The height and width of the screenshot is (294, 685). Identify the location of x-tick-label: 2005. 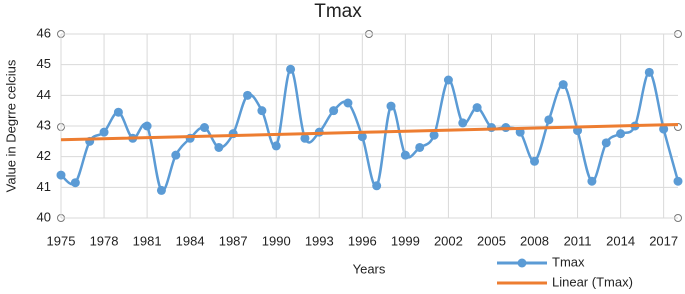
(491, 240).